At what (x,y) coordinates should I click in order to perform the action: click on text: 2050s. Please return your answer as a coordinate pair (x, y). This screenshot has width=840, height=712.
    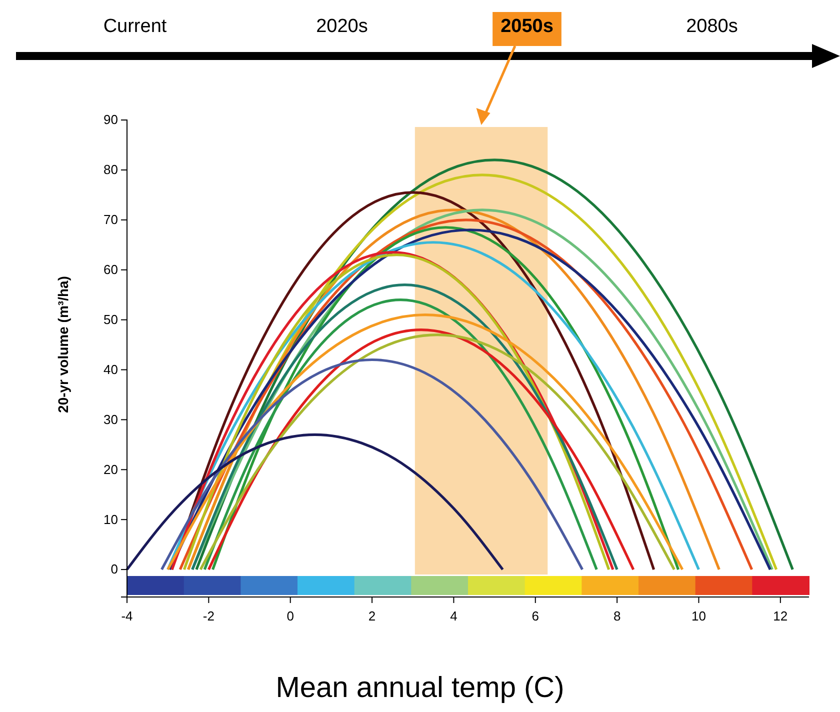
    Looking at the image, I should click on (527, 26).